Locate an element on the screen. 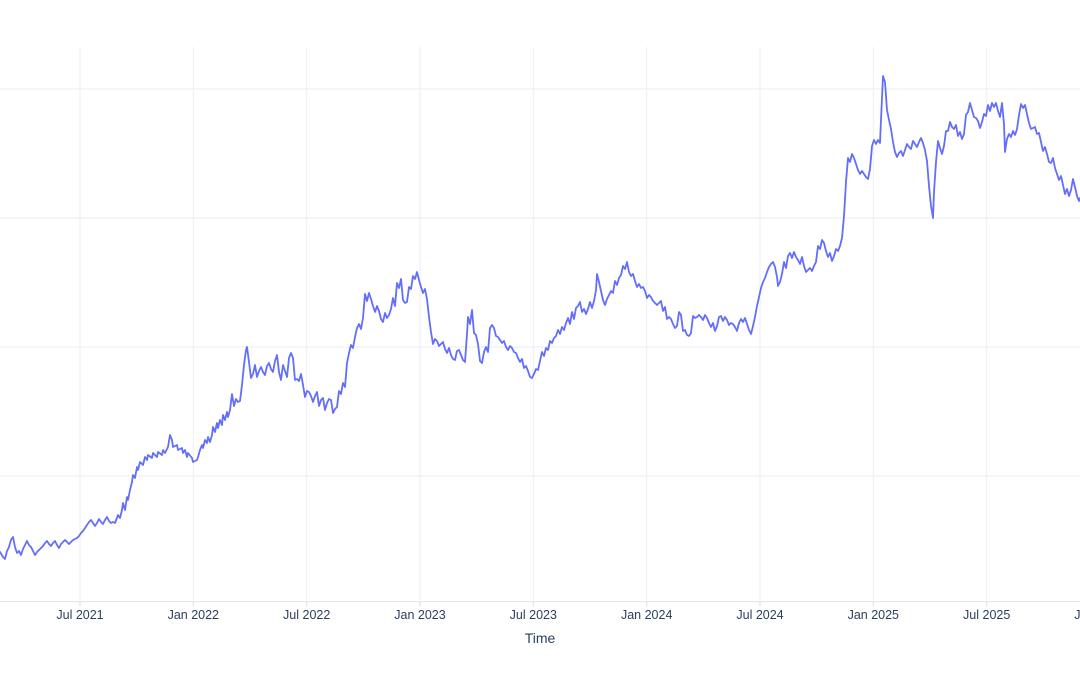 This screenshot has width=1080, height=675. x-axis-title: Time is located at coordinates (540, 638).